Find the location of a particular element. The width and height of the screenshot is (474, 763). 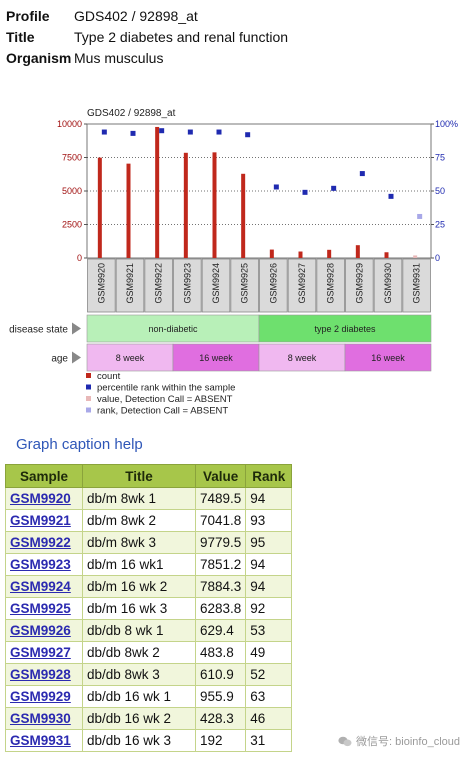

col-header-value: Value is located at coordinates (220, 476).